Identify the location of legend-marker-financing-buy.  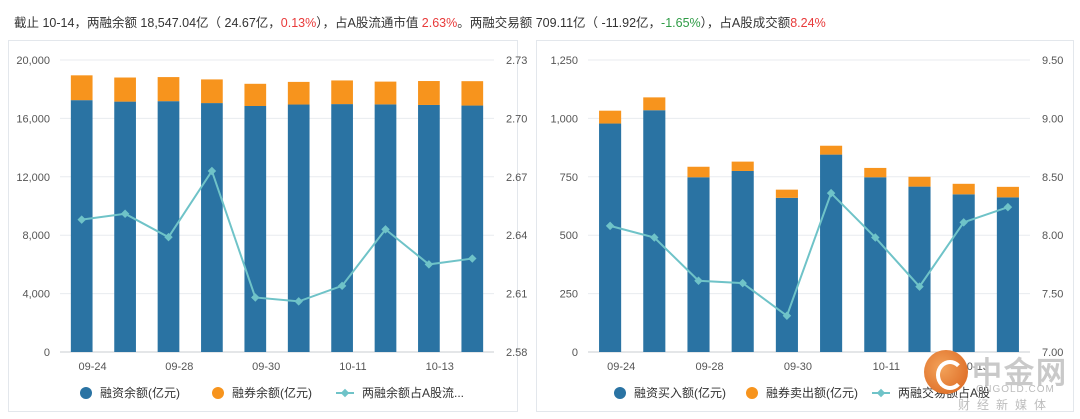
(620, 392).